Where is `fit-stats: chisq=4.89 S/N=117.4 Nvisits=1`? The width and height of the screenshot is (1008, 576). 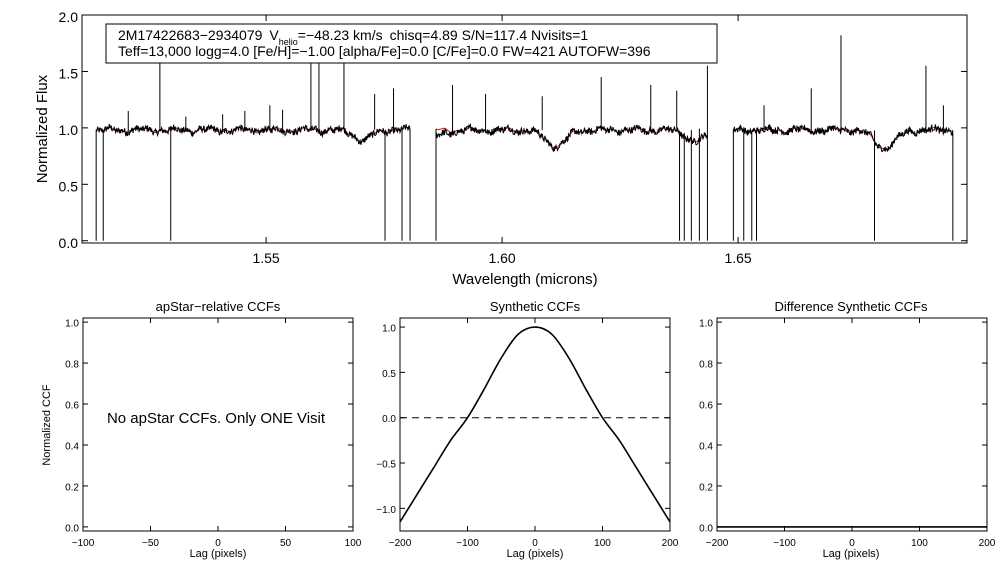 fit-stats: chisq=4.89 S/N=117.4 Nvisits=1 is located at coordinates (489, 35).